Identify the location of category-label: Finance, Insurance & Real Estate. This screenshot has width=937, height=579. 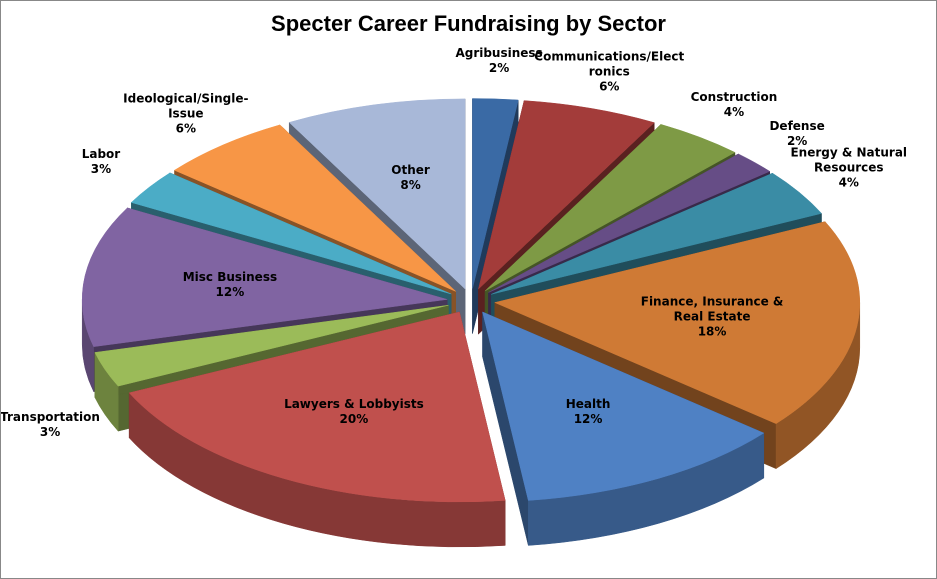
(712, 309).